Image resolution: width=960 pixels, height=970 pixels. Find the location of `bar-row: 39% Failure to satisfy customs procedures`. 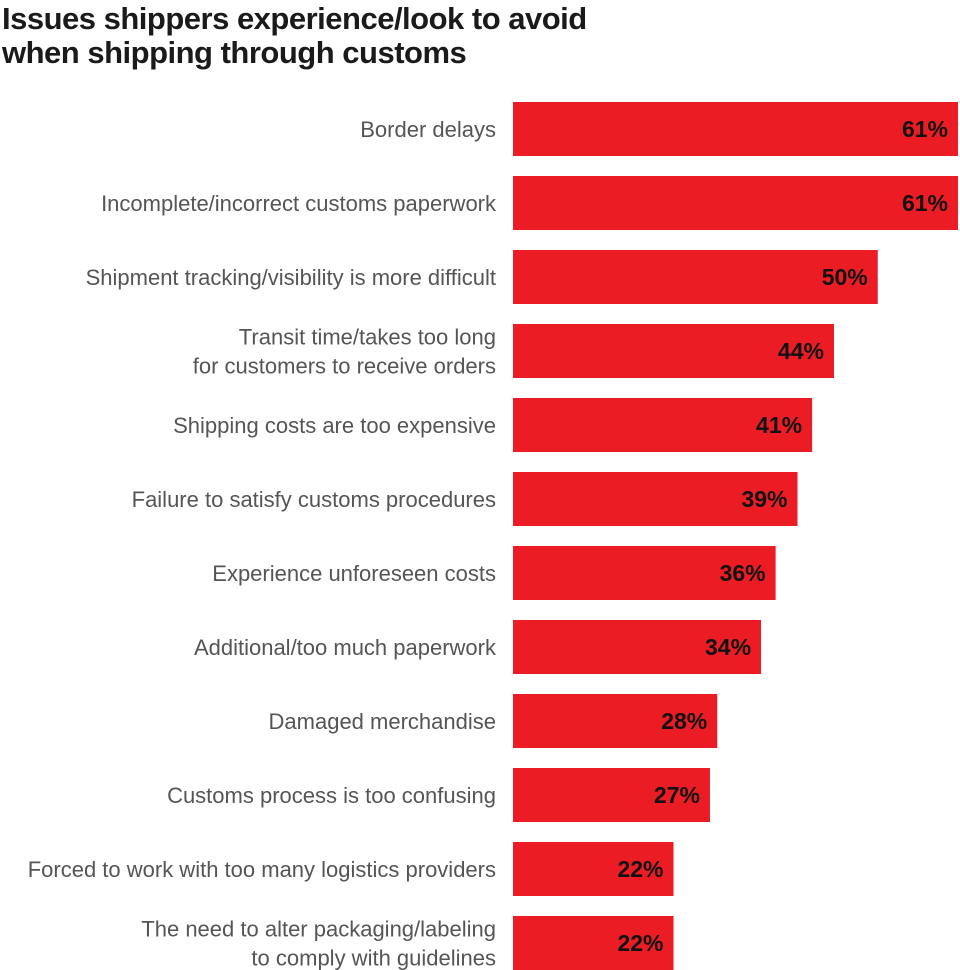

bar-row: 39% Failure to satisfy customs procedures is located at coordinates (465, 499).